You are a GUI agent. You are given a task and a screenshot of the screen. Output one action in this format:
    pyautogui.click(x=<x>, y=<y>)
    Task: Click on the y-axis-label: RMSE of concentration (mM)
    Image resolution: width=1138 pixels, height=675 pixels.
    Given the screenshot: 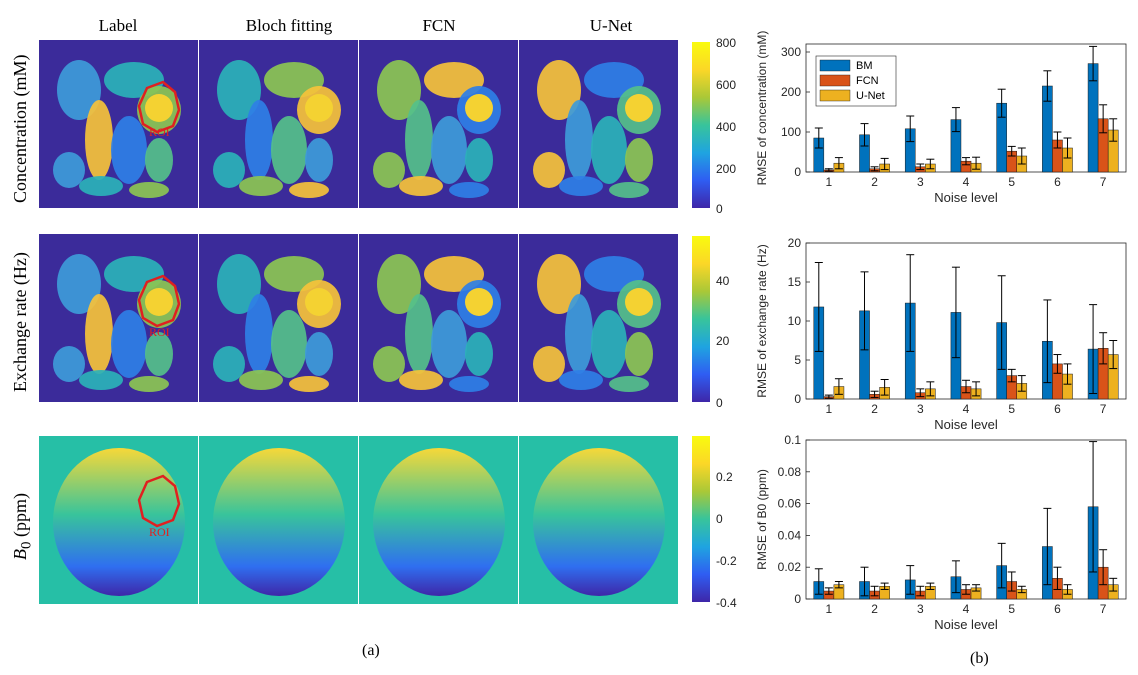 What is the action you would take?
    pyautogui.click(x=762, y=108)
    